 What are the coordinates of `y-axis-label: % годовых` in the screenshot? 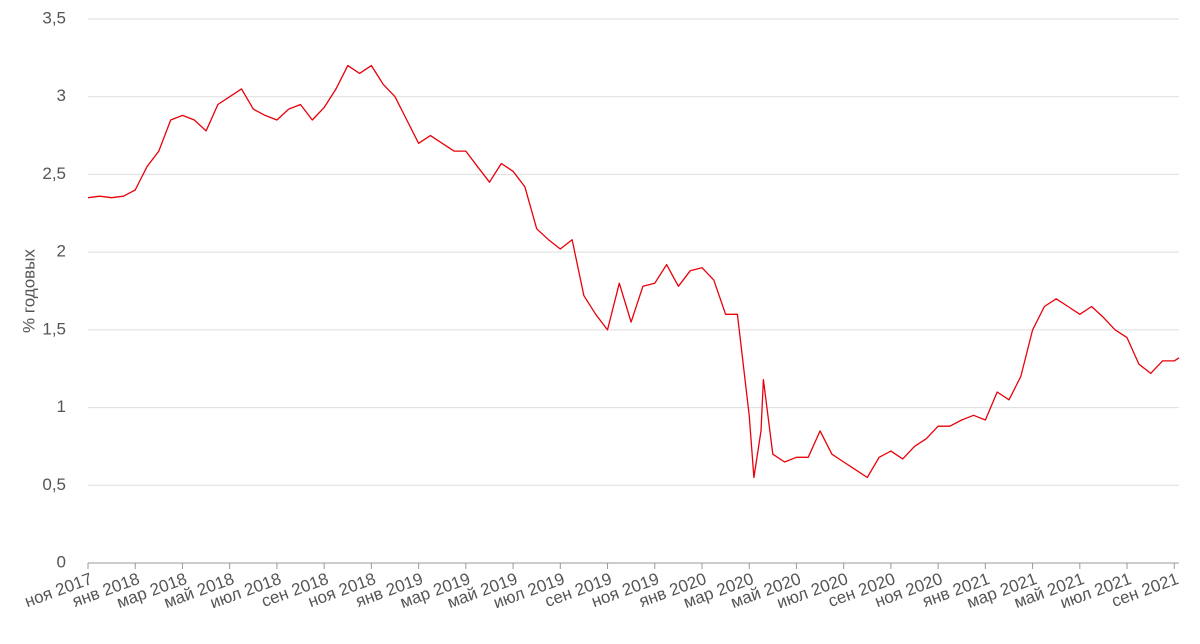 It's located at (28, 291).